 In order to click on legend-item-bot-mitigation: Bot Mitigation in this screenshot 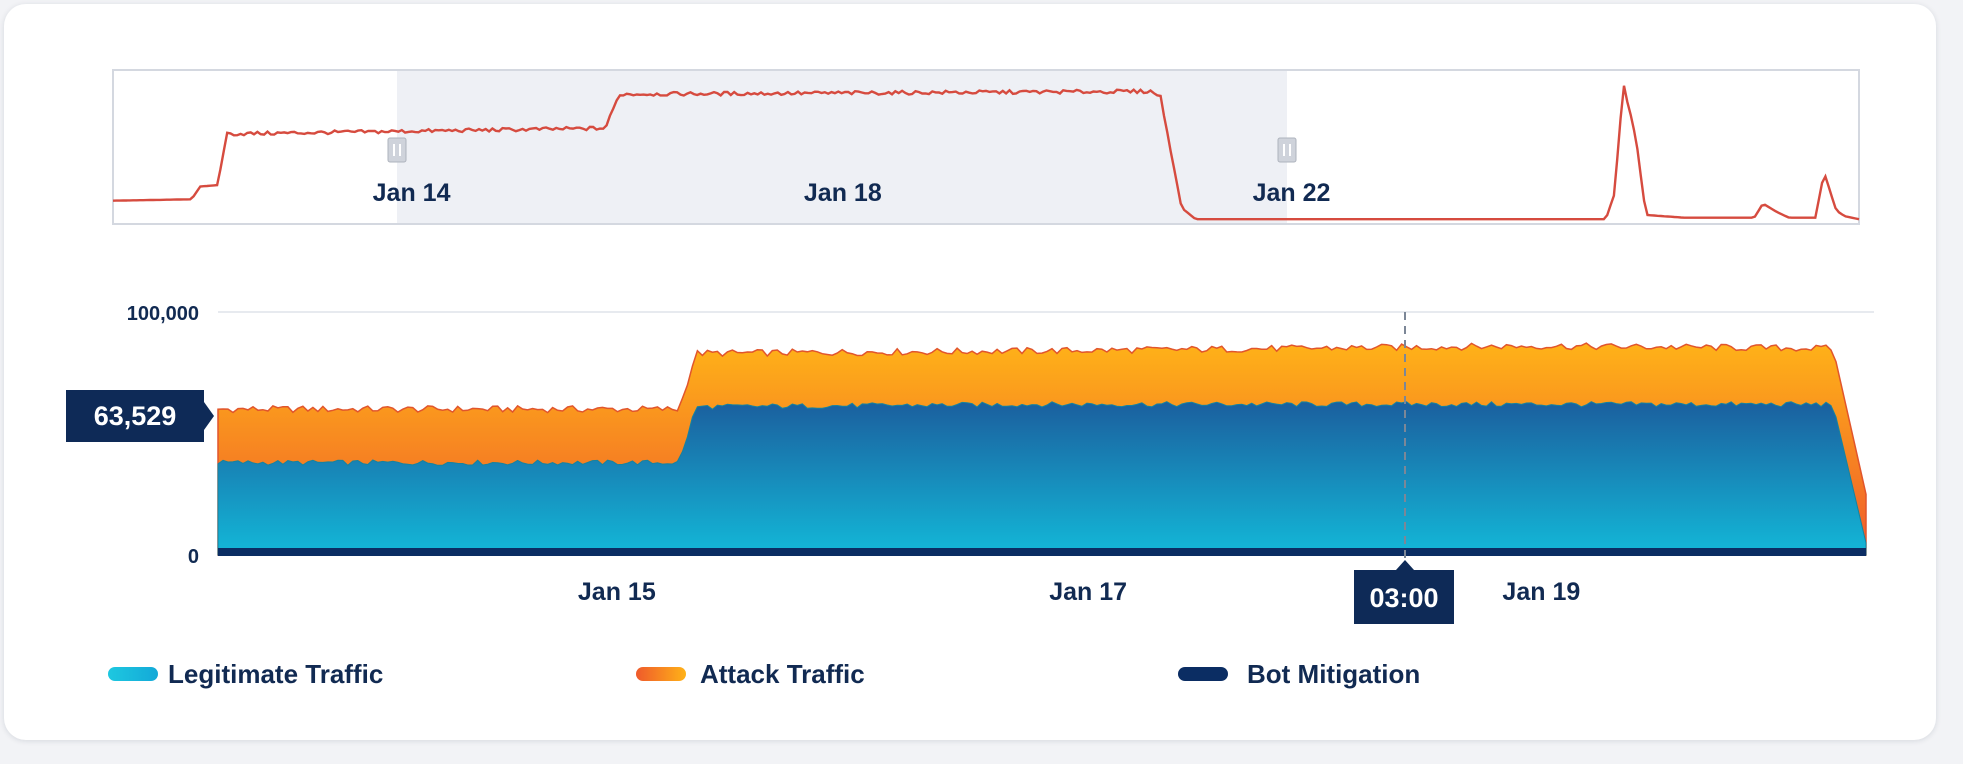, I will do `click(1299, 674)`.